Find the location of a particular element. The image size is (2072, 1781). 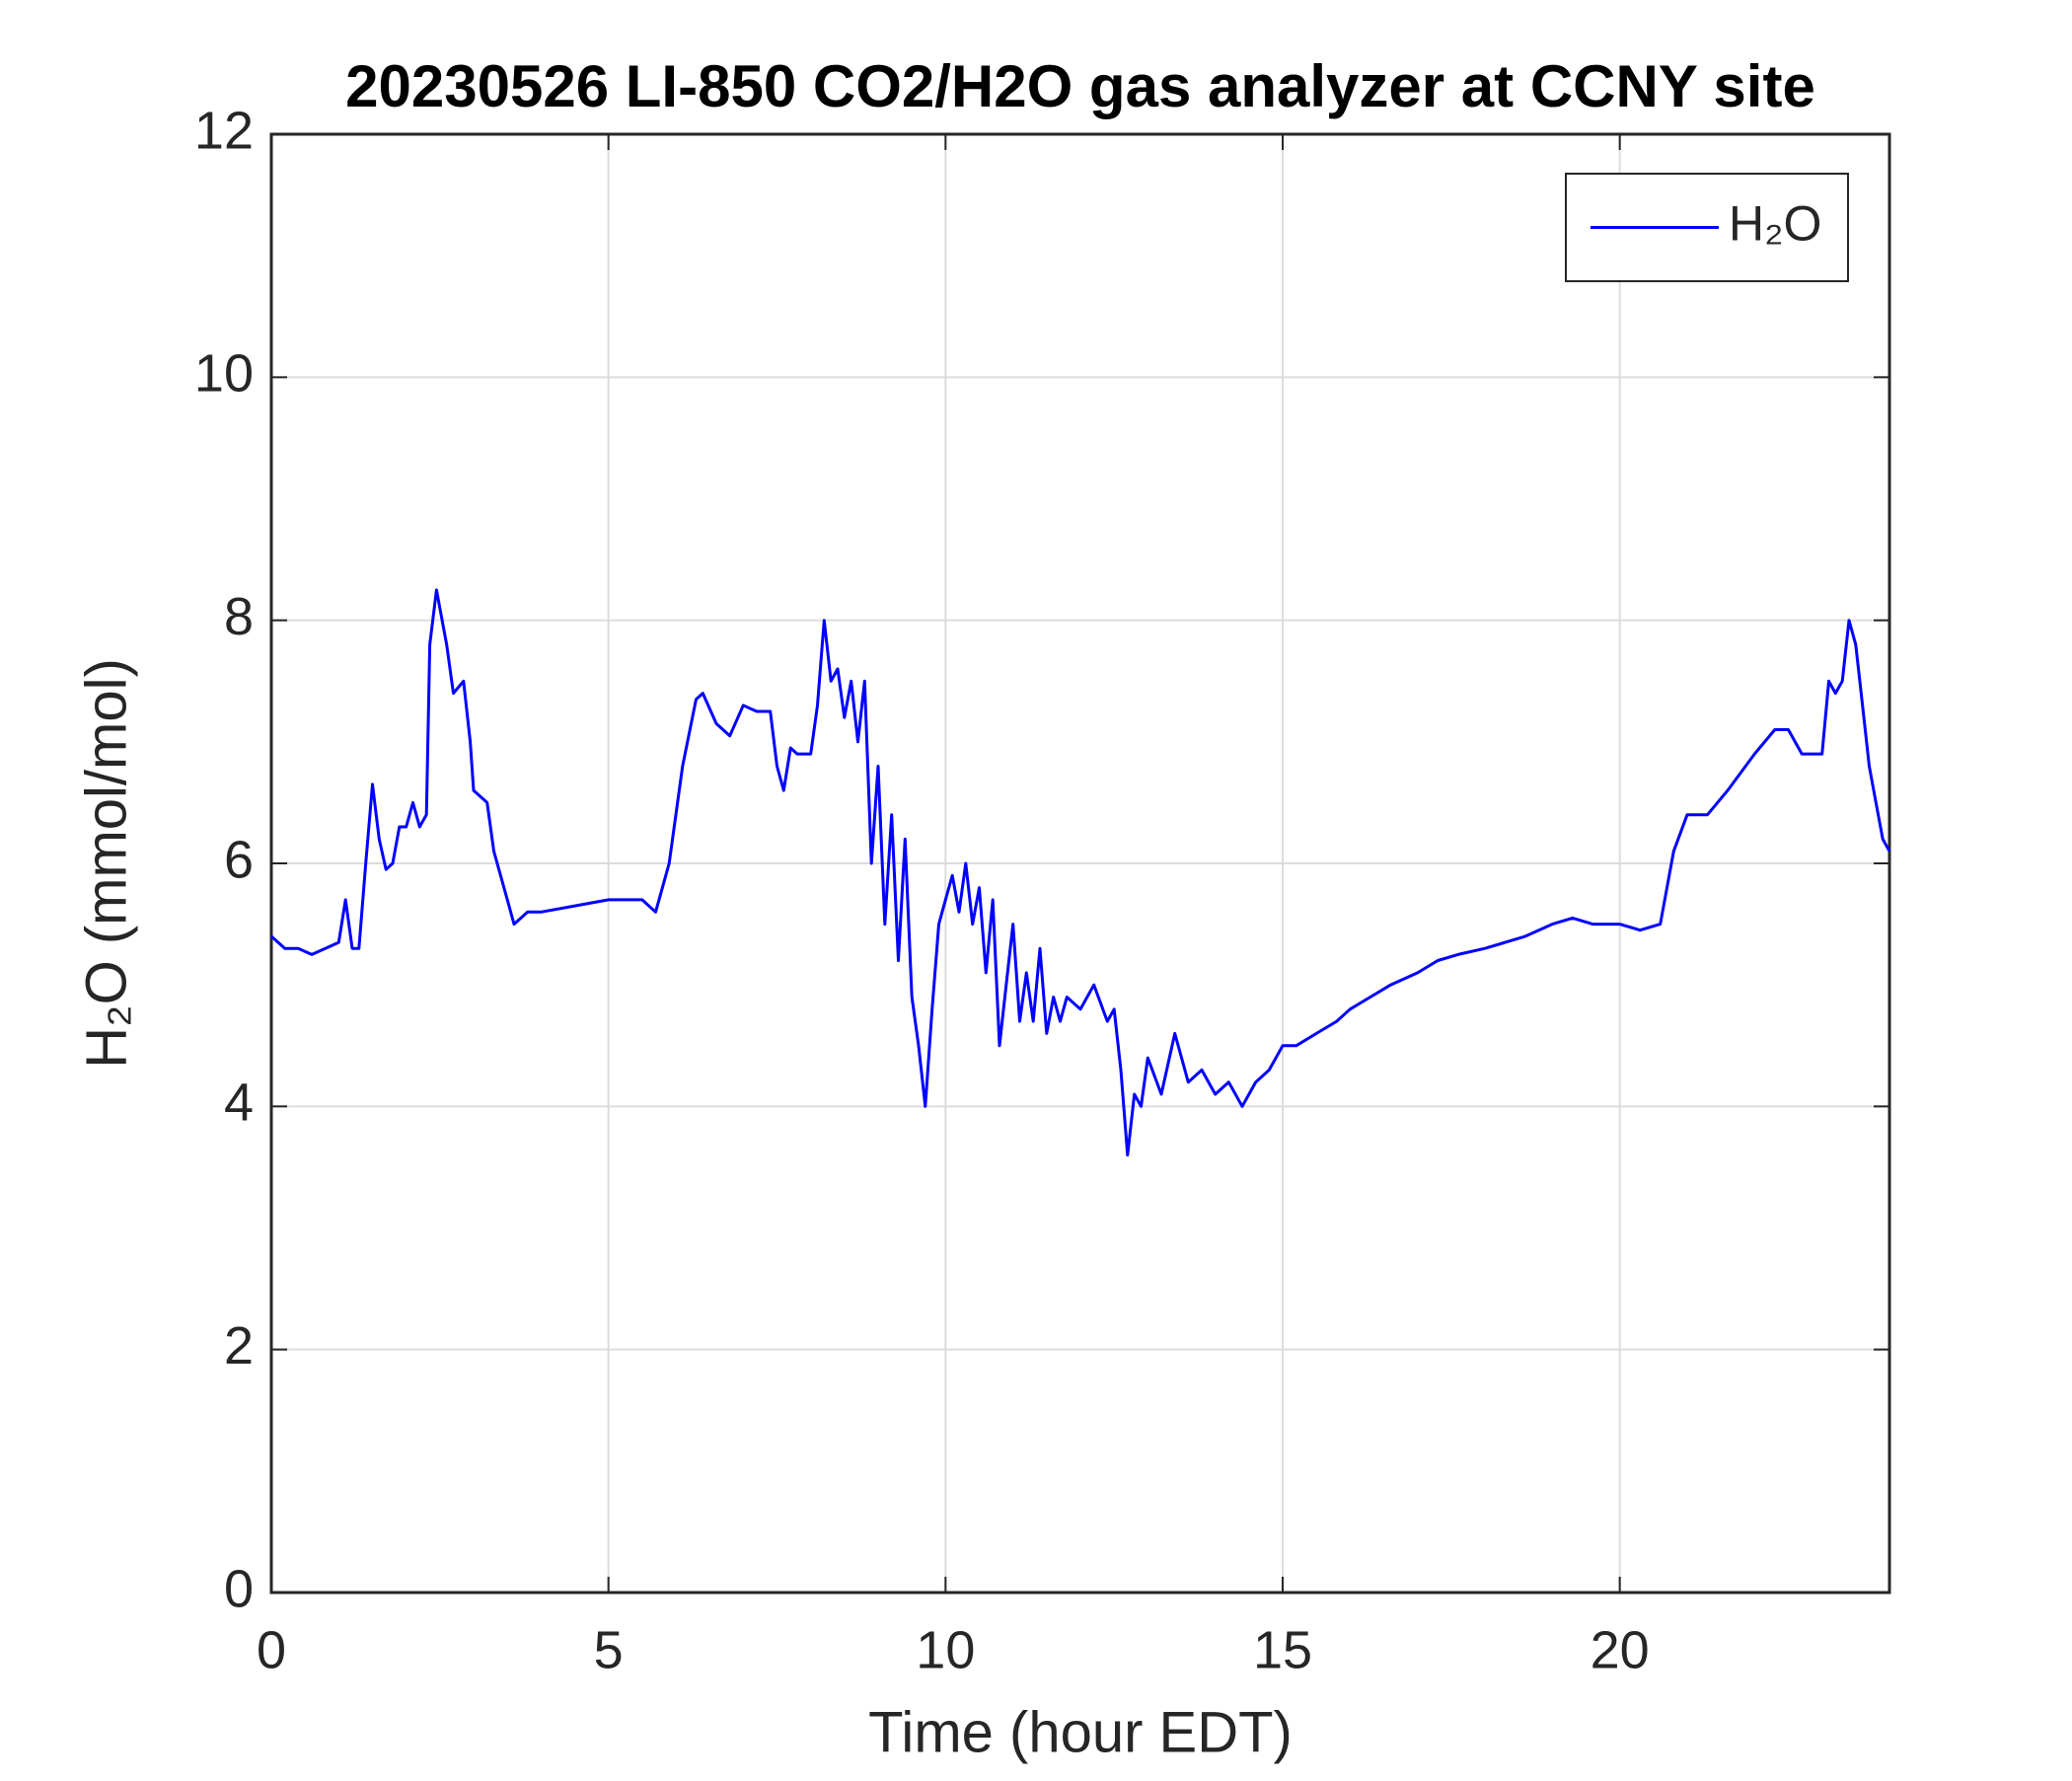

x-axis-label: Time (hour EDT) is located at coordinates (1081, 1732).